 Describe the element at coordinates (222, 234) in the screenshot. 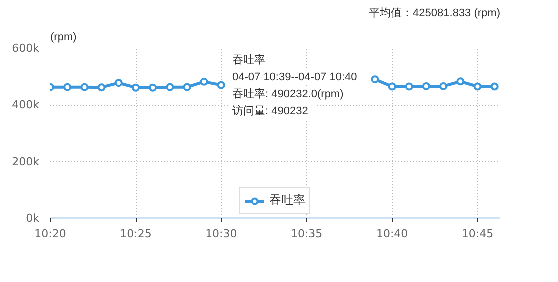

I see `x-tick-label: 10:30` at that location.